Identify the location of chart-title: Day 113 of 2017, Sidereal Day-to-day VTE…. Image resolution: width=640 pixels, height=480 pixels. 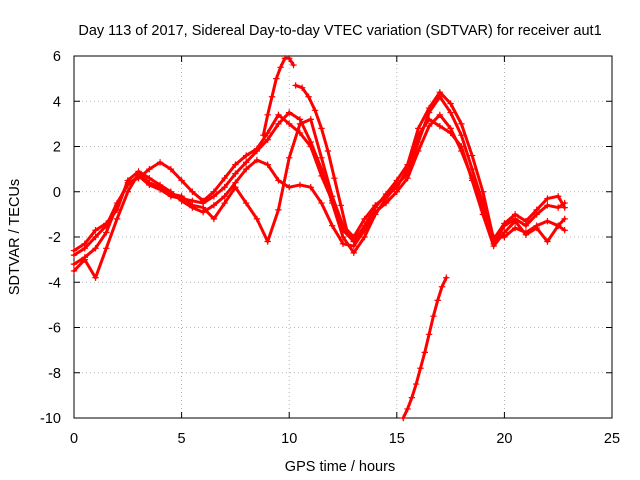
(339, 31).